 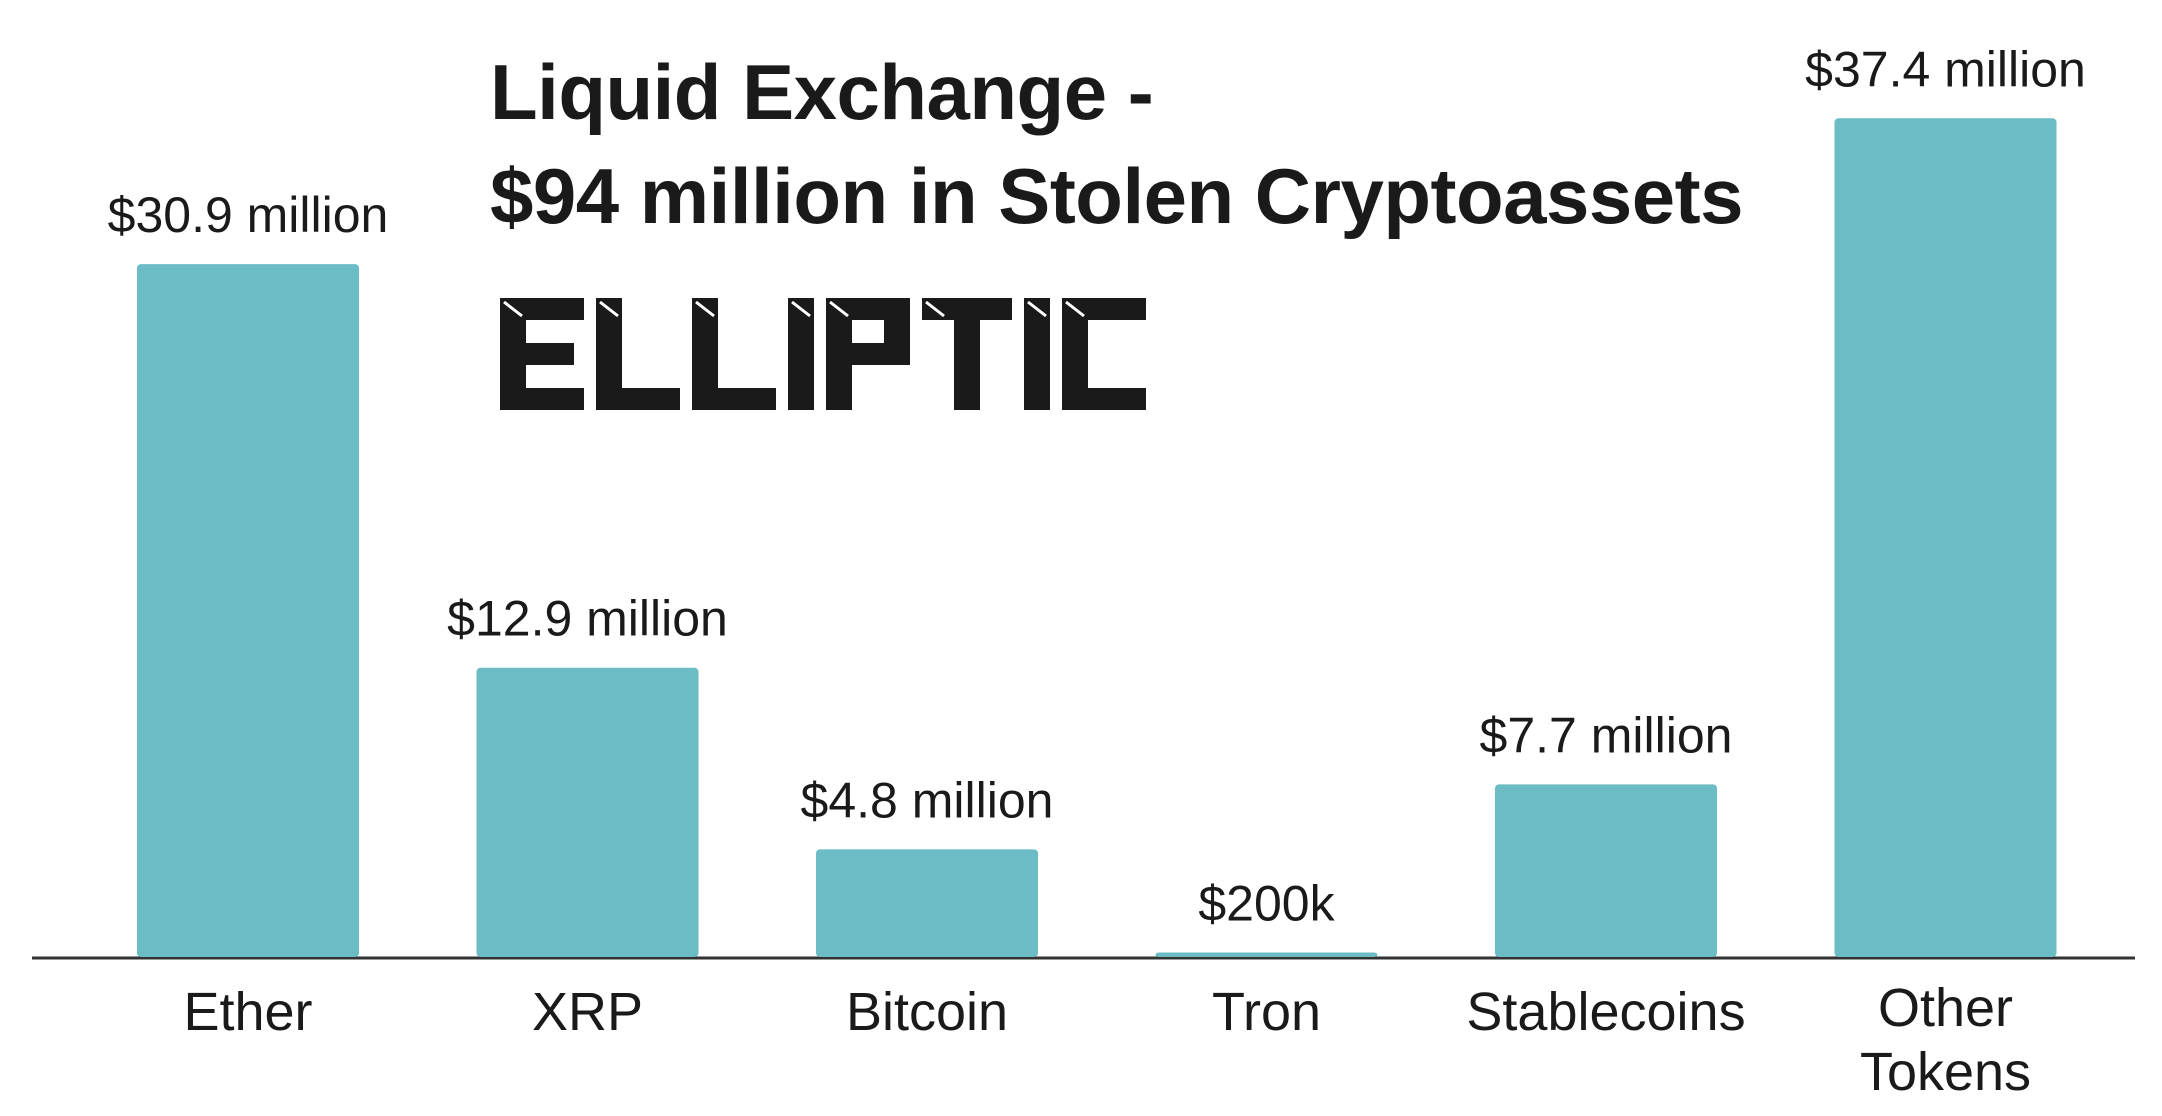 What do you see at coordinates (587, 1012) in the screenshot?
I see `x-tick-label: XRP` at bounding box center [587, 1012].